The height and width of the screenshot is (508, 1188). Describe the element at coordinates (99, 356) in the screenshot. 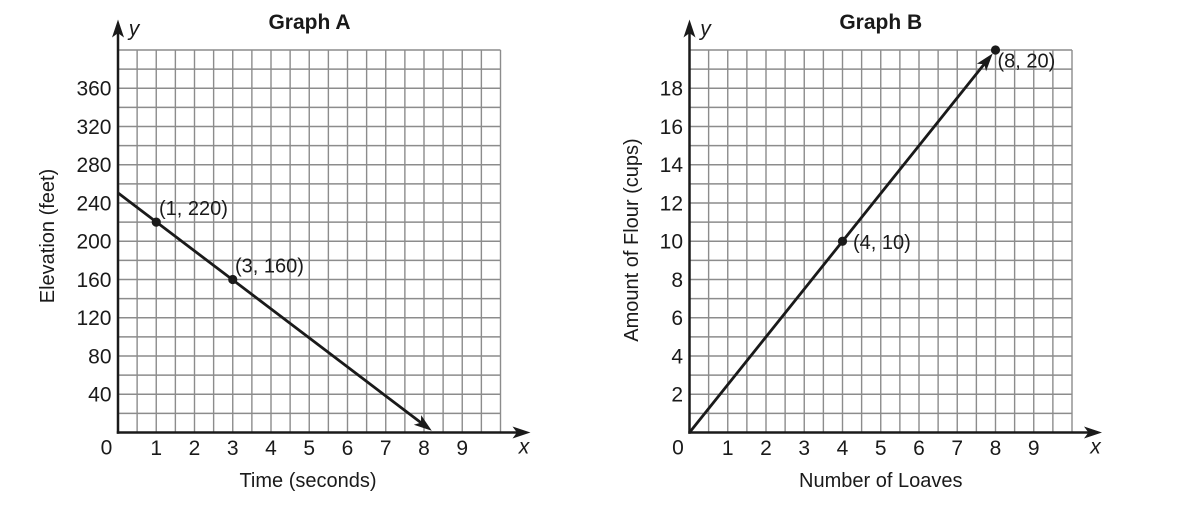

I see `svg-text: 80` at that location.